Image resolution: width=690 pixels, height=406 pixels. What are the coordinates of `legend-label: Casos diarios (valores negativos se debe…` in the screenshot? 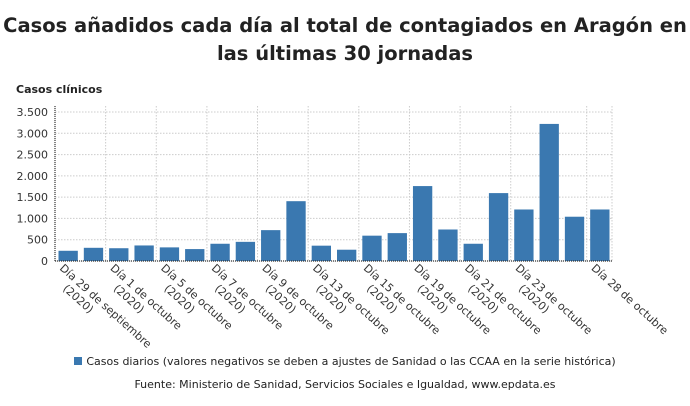 It's located at (351, 361).